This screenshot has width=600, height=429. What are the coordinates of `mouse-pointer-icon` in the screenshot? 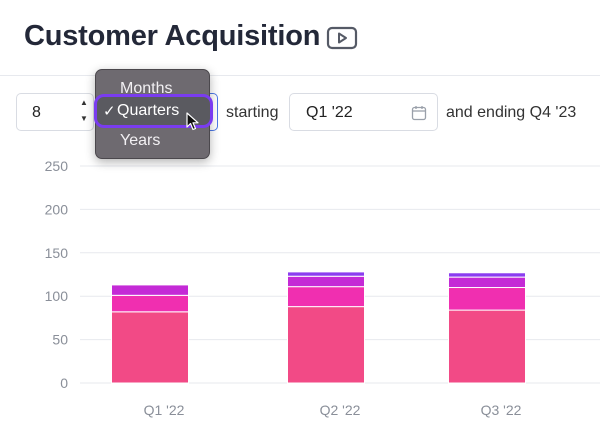 It's located at (192, 121).